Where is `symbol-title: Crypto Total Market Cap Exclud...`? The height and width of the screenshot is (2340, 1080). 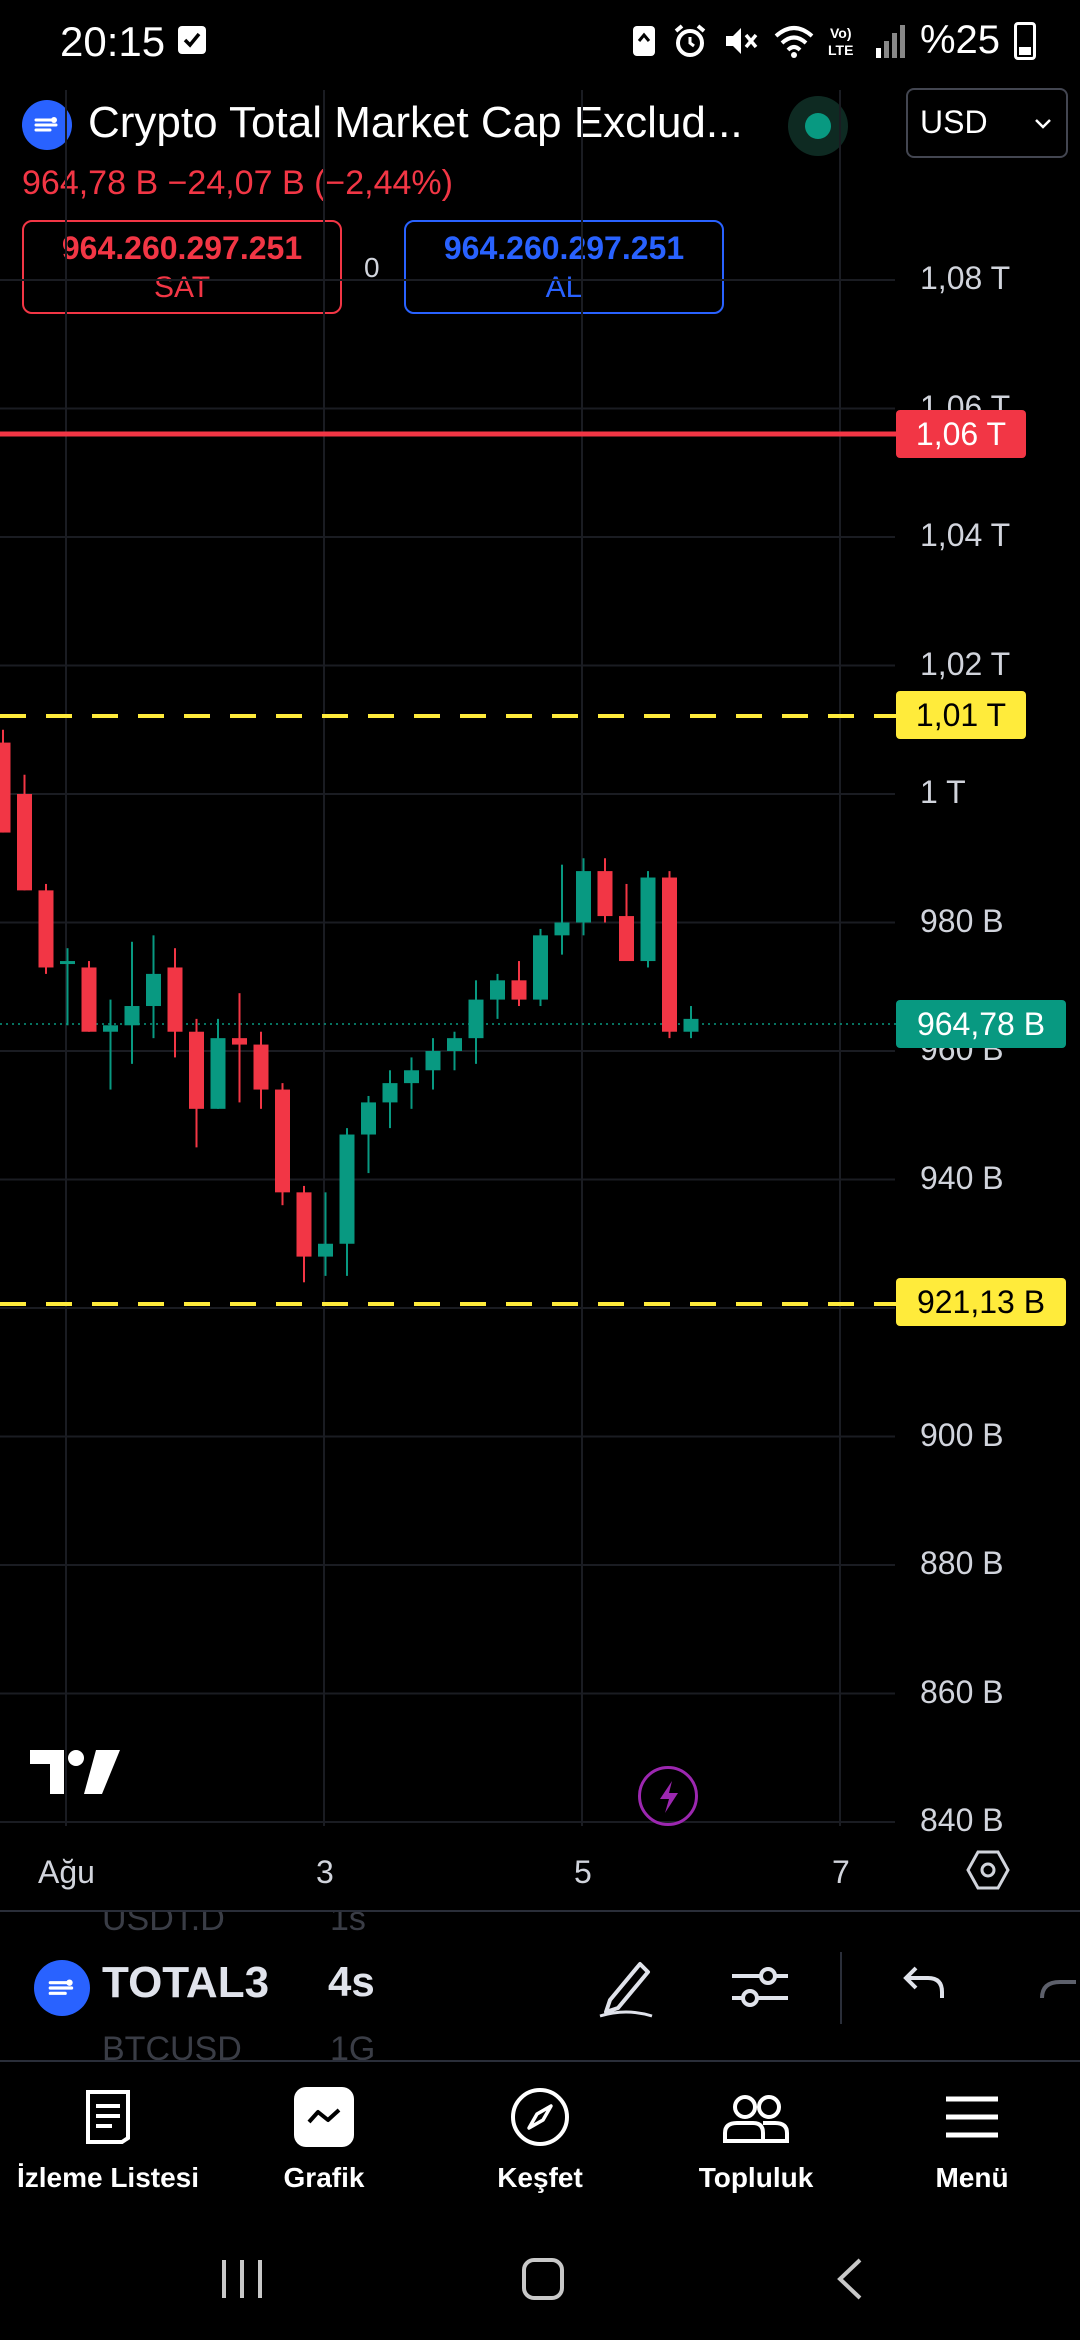
symbol-title: Crypto Total Market Cap Exclud... is located at coordinates (415, 122).